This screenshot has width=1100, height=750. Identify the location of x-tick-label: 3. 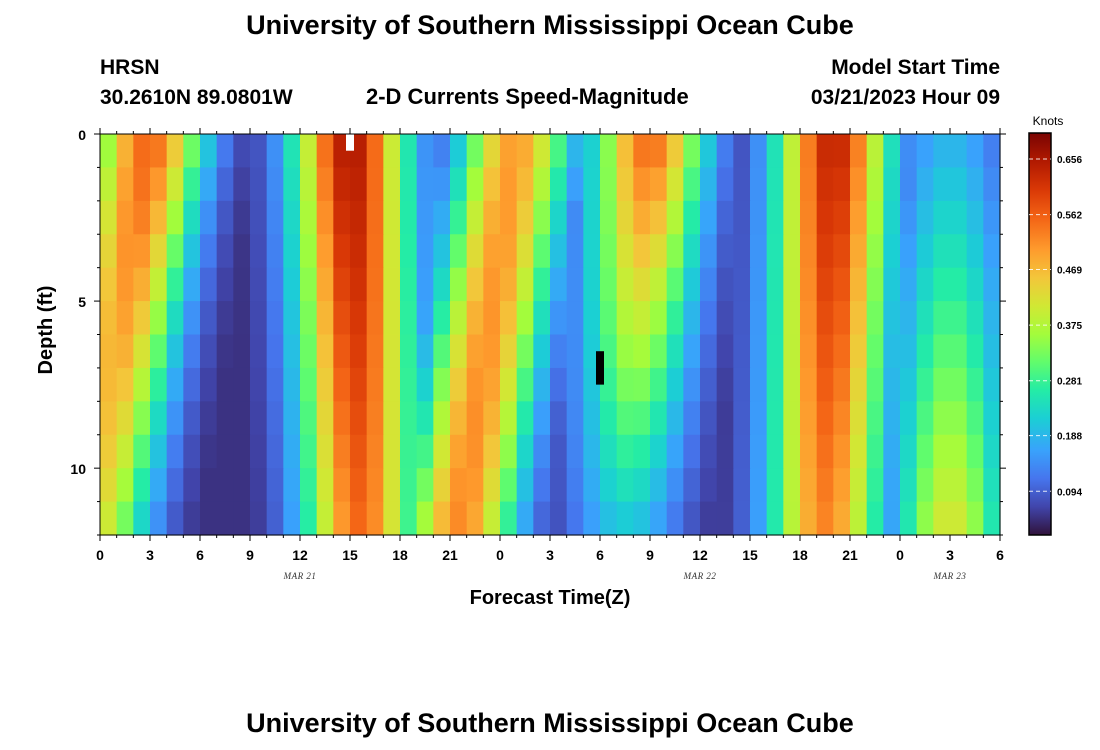
(150, 555).